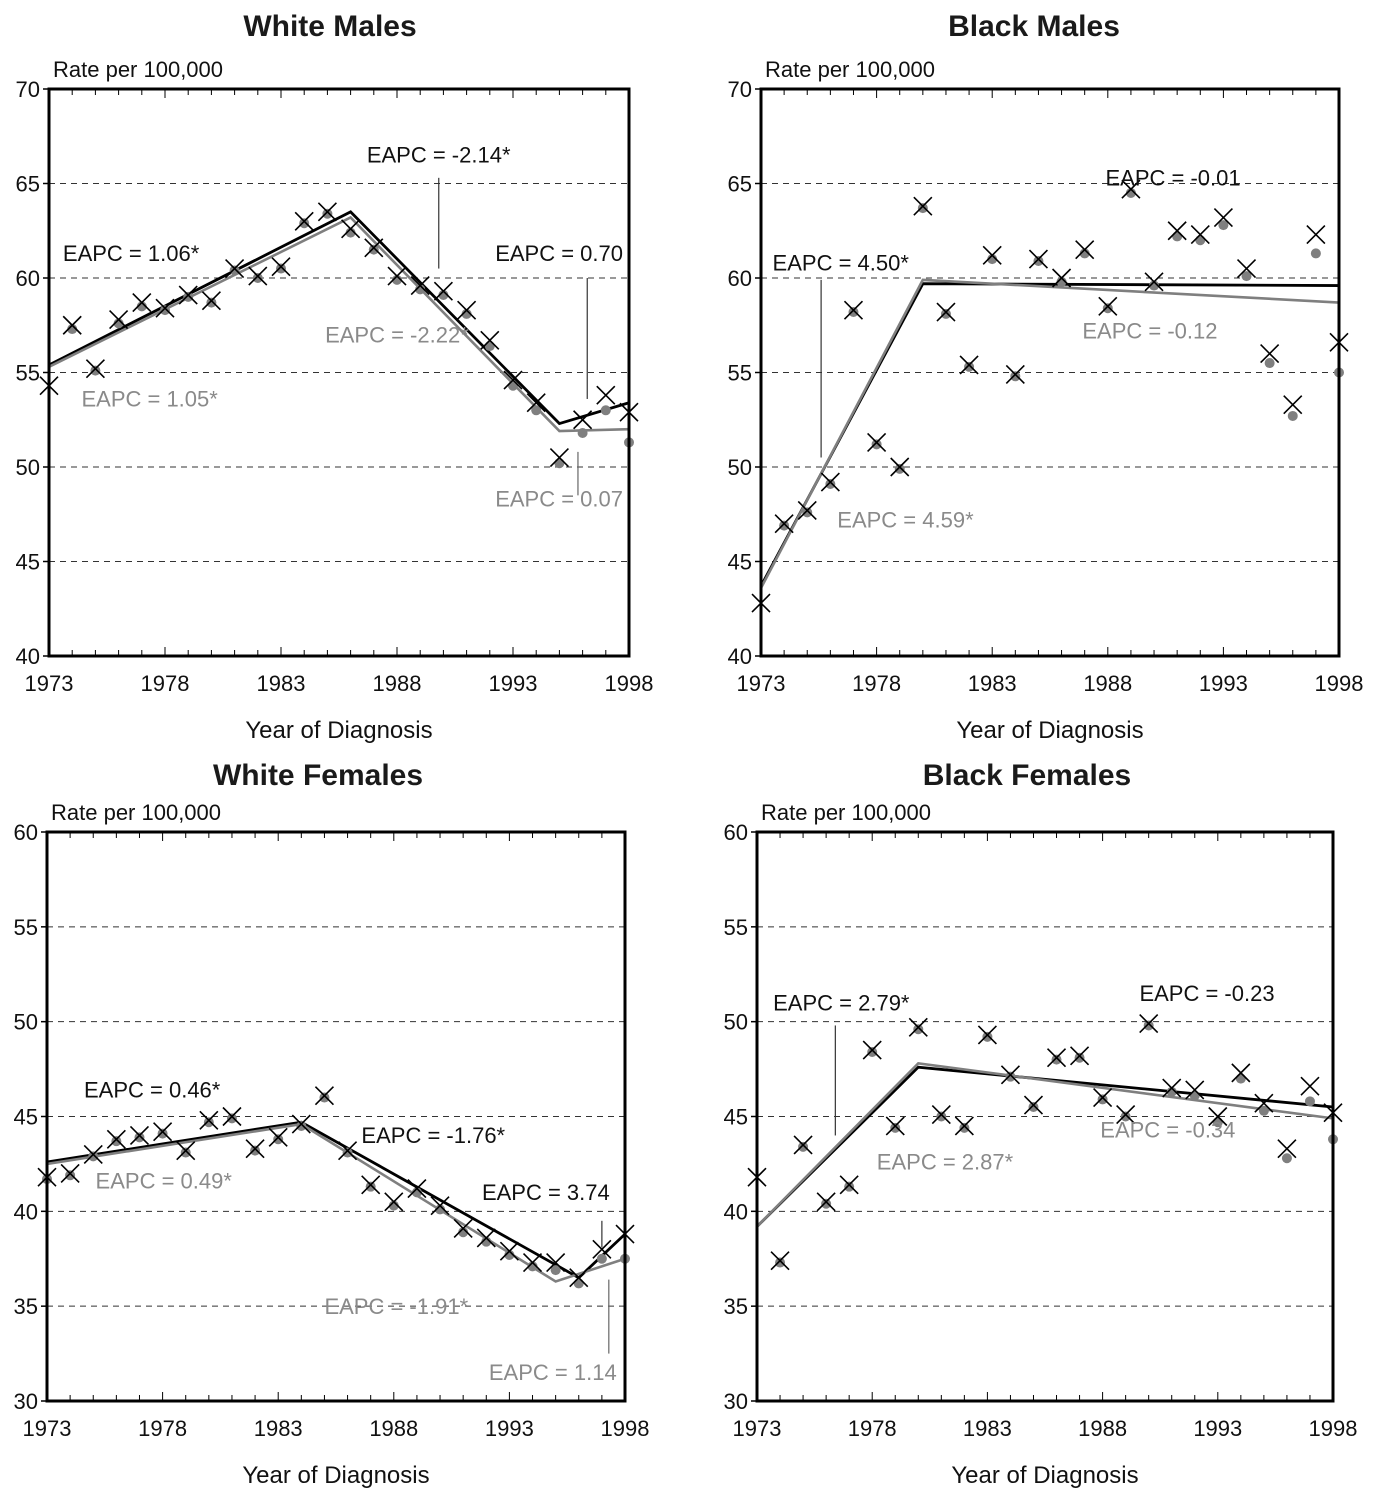  What do you see at coordinates (138, 69) in the screenshot?
I see `y-axis-label: Rate per 100,000` at bounding box center [138, 69].